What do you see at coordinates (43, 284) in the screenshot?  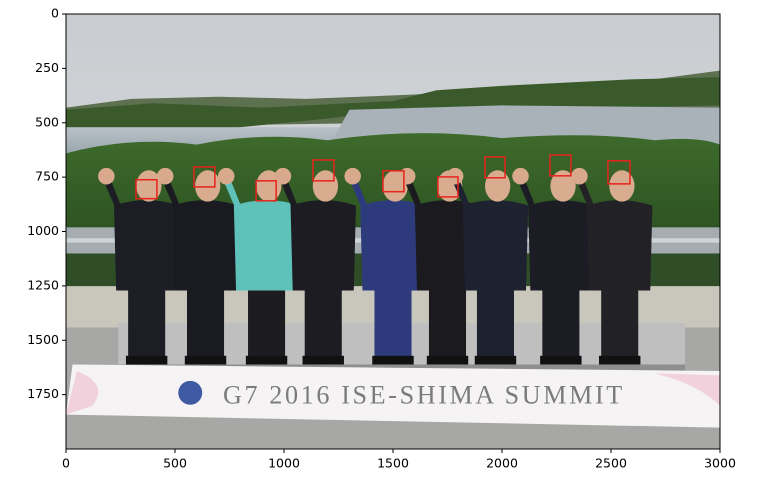 I see `y-tick-label: 1250` at bounding box center [43, 284].